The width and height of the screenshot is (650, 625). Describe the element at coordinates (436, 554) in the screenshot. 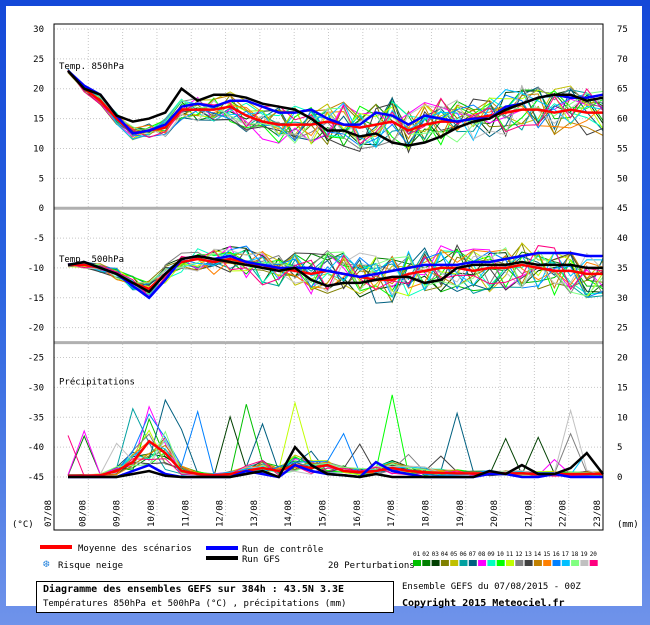

I see `perturbation-id: 03` at that location.